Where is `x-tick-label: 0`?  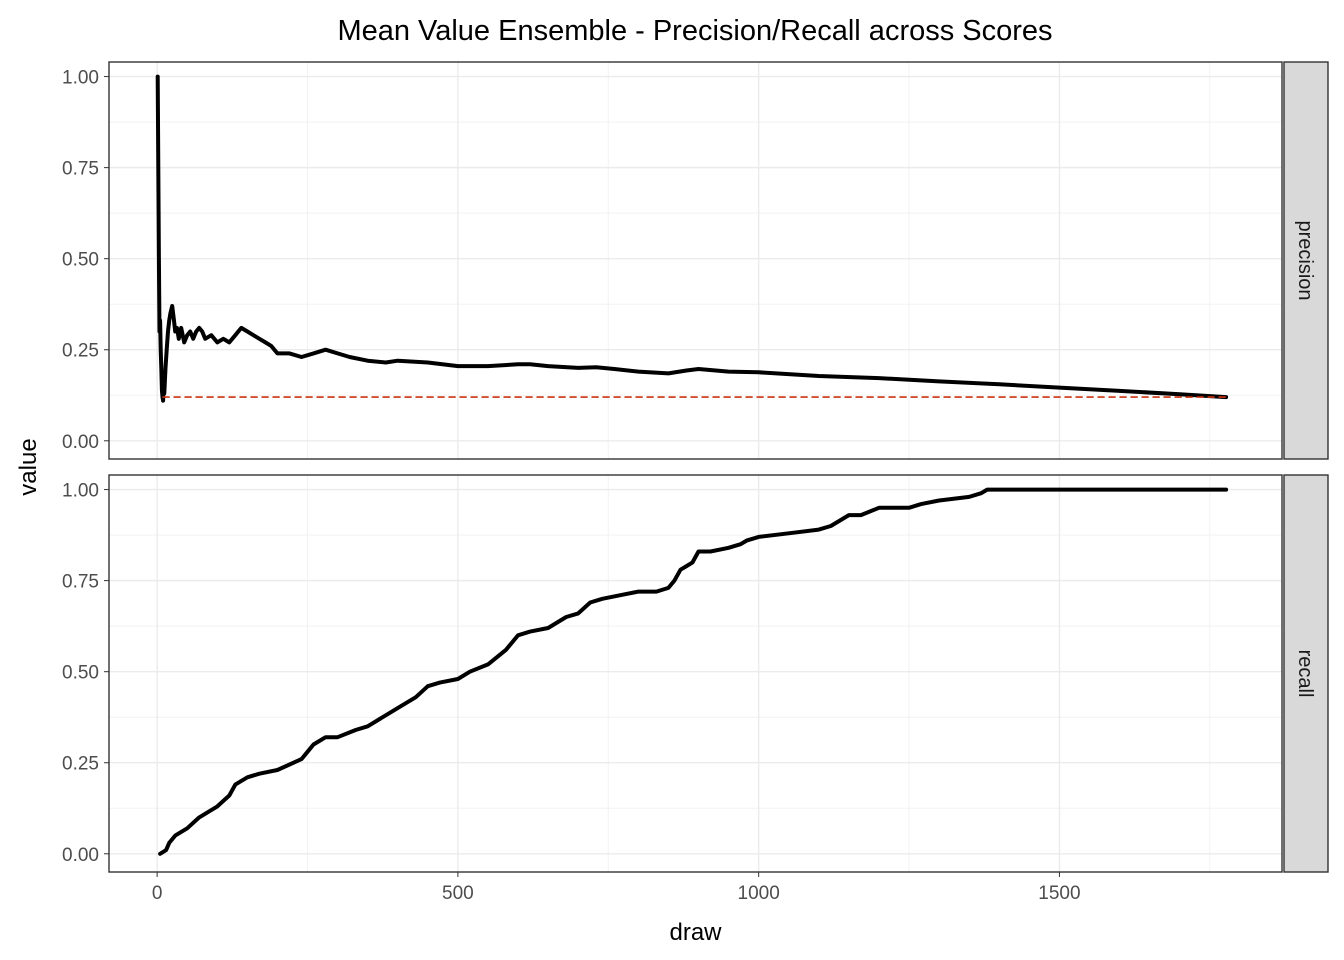
x-tick-label: 0 is located at coordinates (157, 893).